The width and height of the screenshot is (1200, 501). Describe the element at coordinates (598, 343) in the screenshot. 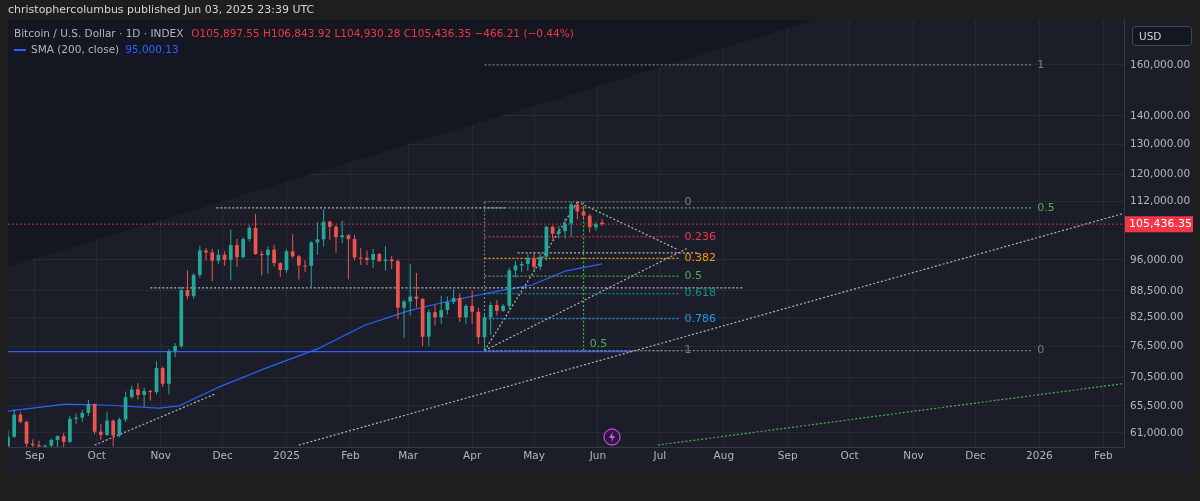

I see `annotation: 0.5` at that location.